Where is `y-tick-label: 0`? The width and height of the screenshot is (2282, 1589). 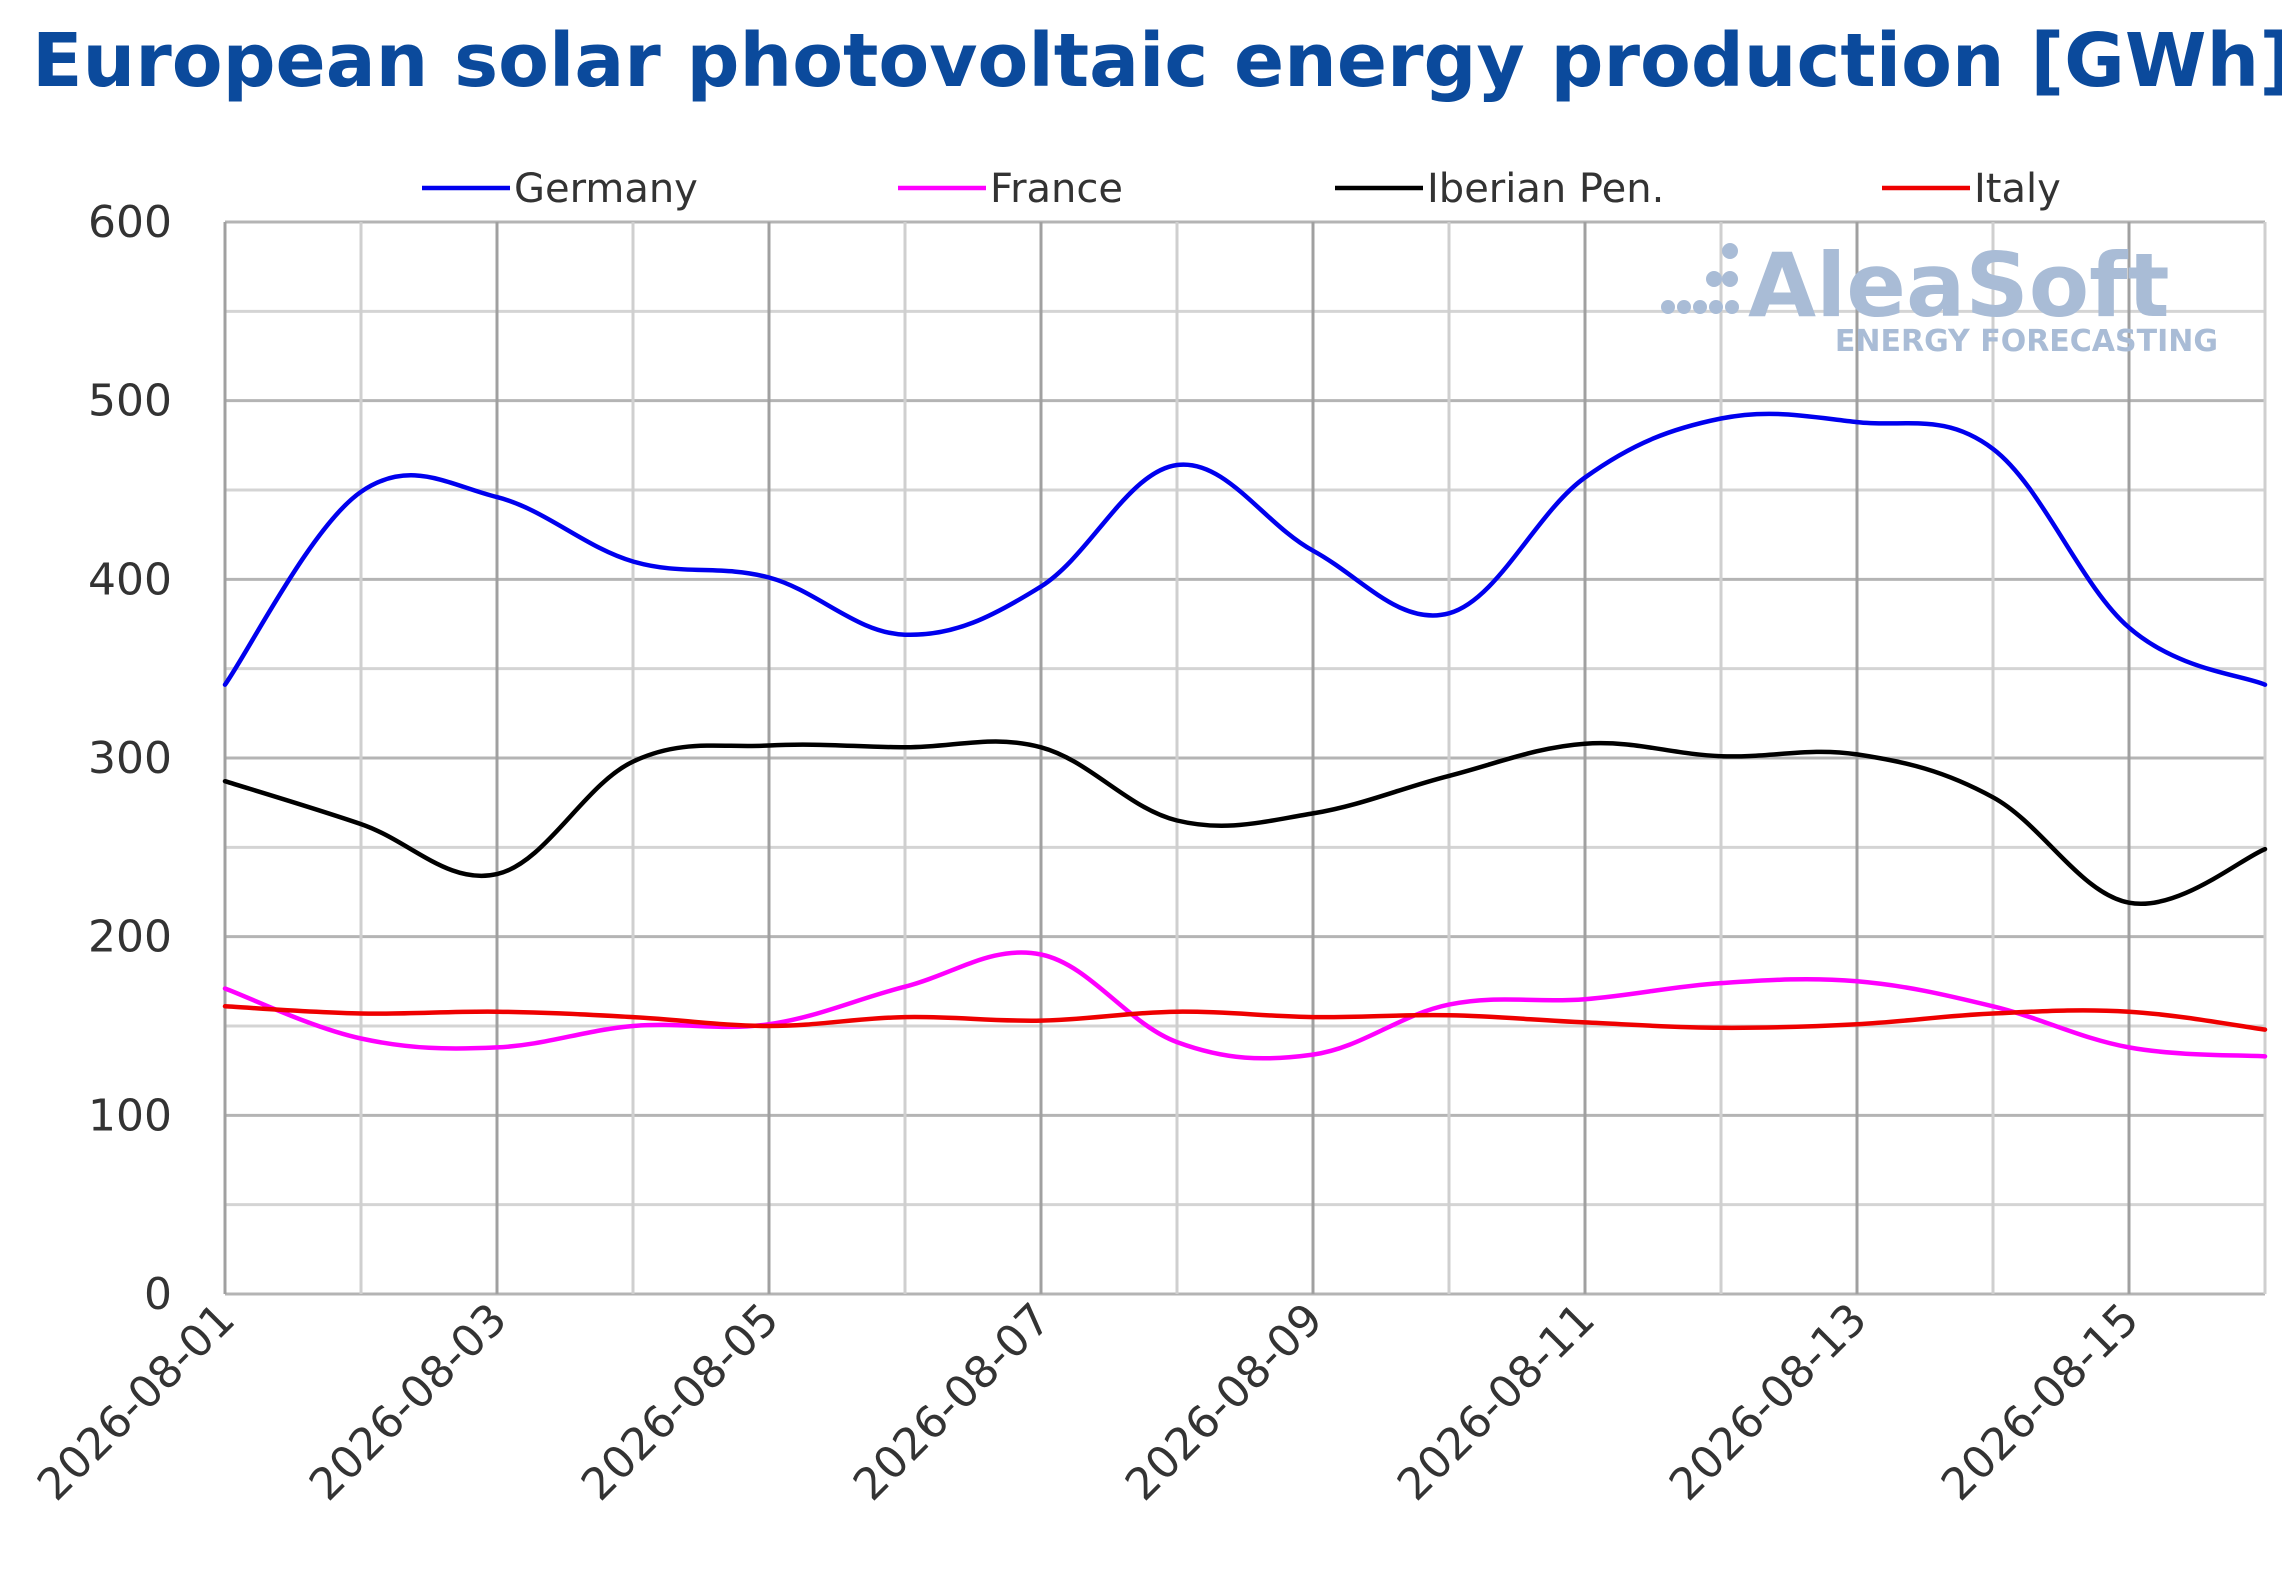 y-tick-label: 0 is located at coordinates (158, 1294).